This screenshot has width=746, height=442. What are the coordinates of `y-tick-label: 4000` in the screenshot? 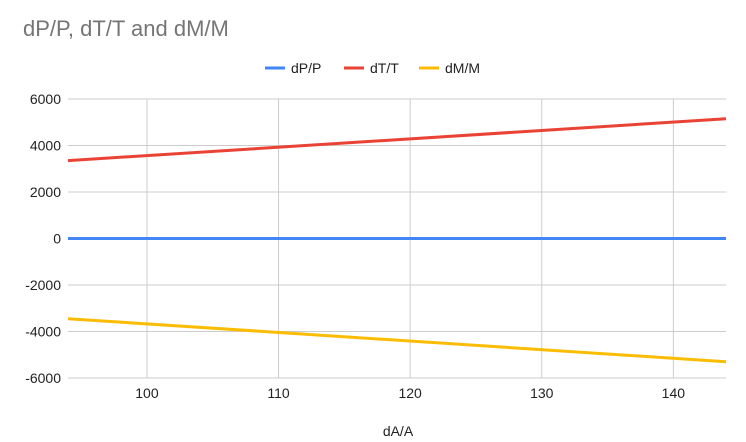 It's located at (45, 146).